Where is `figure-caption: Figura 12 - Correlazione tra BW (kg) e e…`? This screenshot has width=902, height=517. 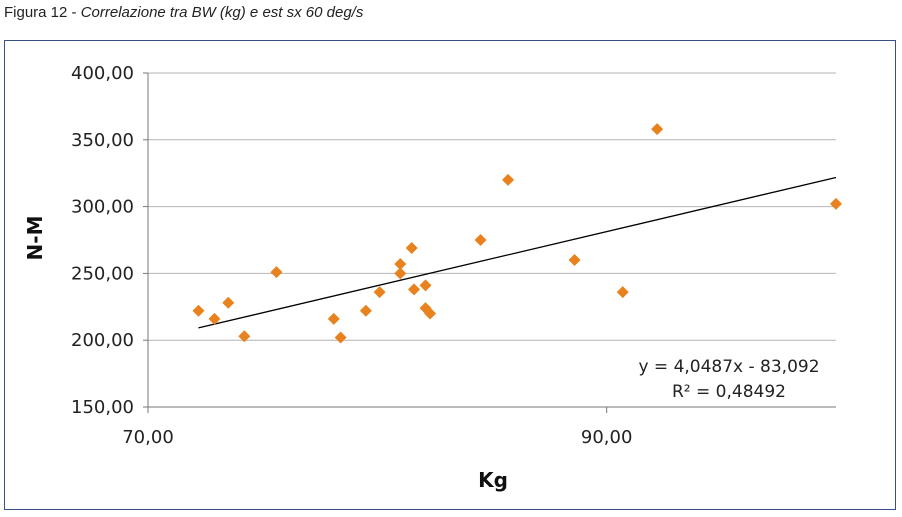
figure-caption: Figura 12 - Correlazione tra BW (kg) e e… is located at coordinates (183, 12).